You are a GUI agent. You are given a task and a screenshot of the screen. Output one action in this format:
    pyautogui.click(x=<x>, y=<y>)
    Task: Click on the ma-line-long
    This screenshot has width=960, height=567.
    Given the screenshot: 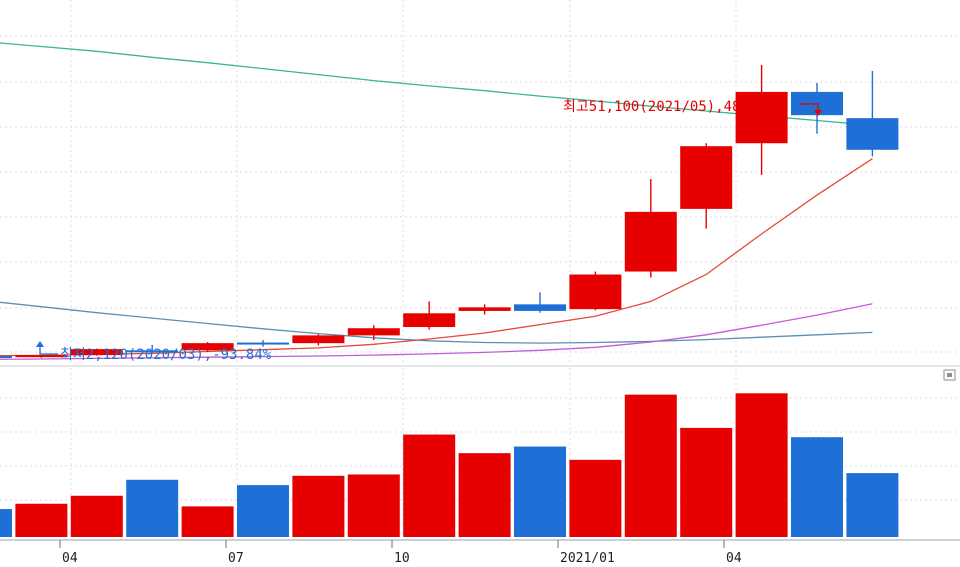 What is the action you would take?
    pyautogui.click(x=436, y=84)
    